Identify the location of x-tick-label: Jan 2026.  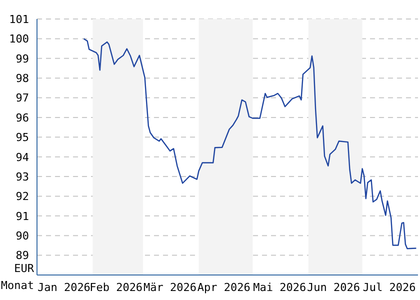
(63, 287).